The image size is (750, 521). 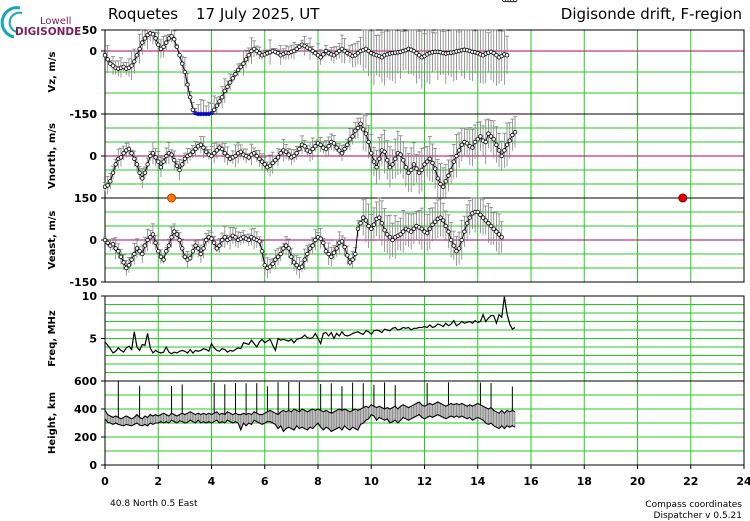 I want to click on y-axis-label: Height, km, so click(x=52, y=423).